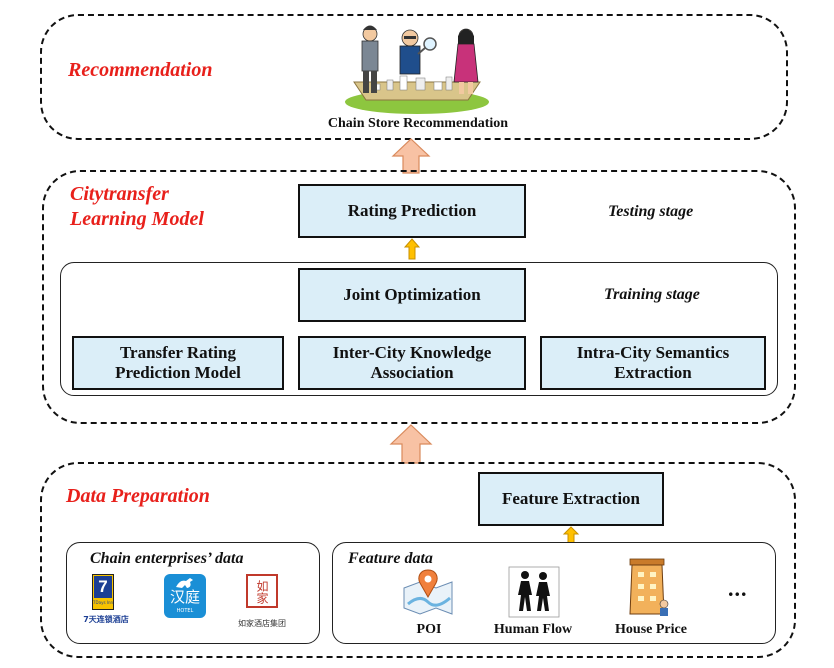  I want to click on rujia-text: 如家, so click(262, 592).